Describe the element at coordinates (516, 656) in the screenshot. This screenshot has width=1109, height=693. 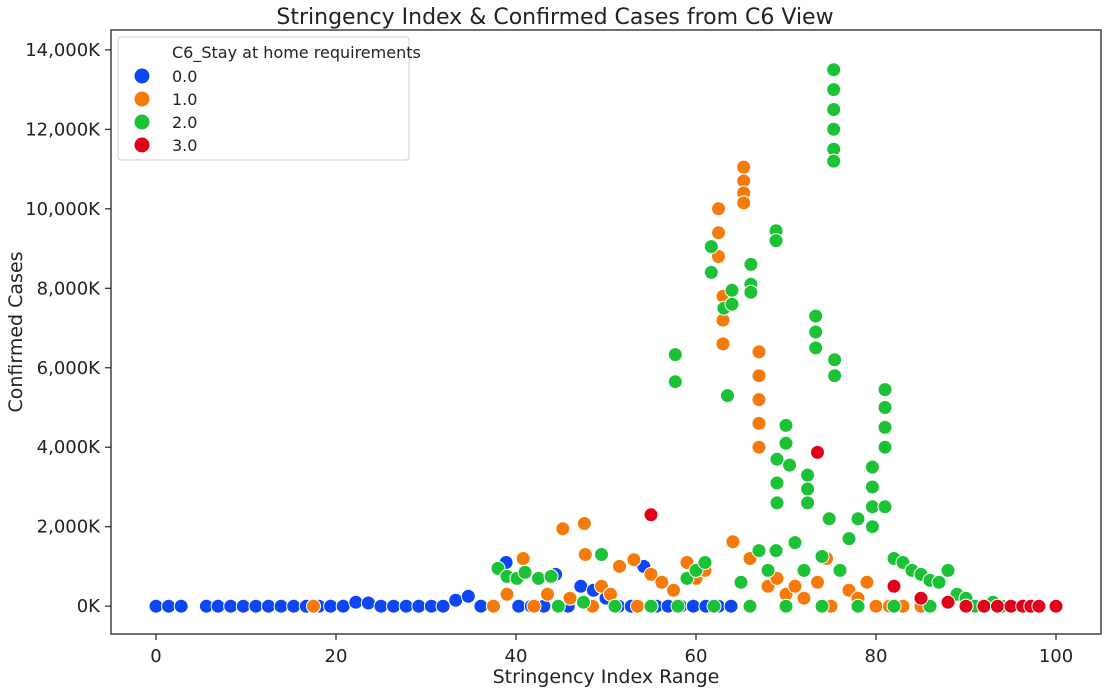
I see `x-tick-label: 40` at that location.